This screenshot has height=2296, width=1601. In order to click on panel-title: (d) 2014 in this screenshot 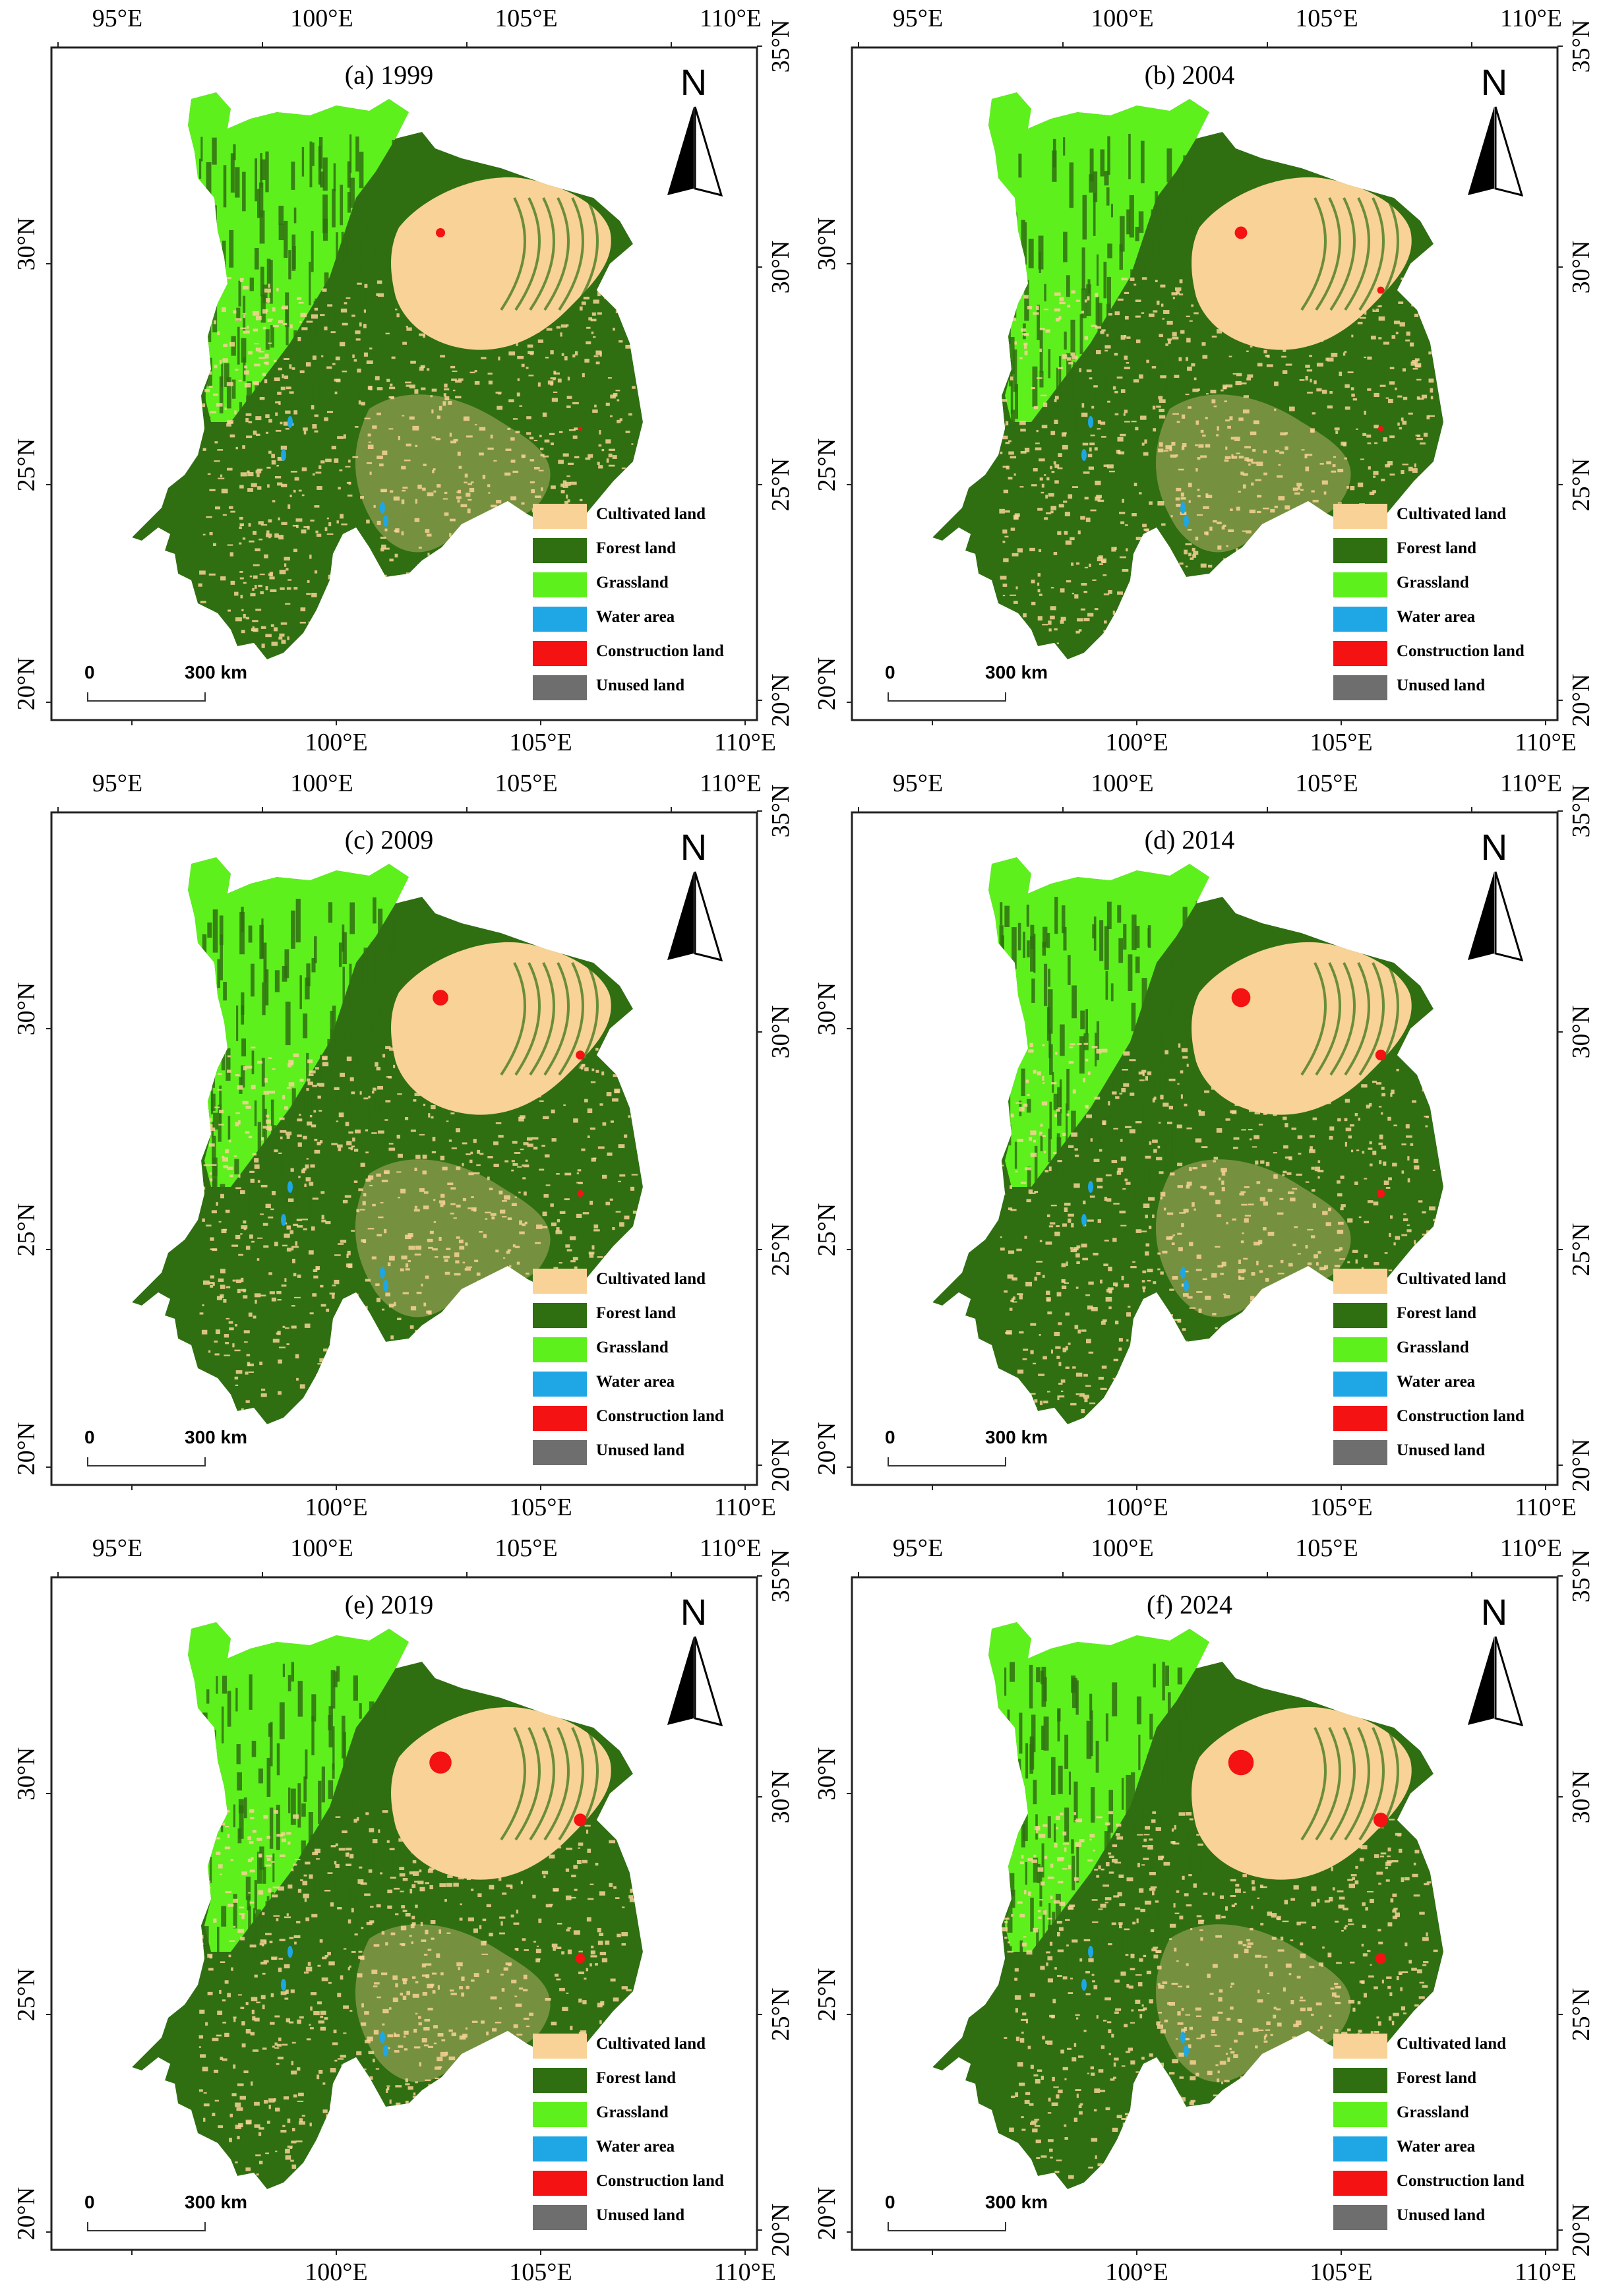, I will do `click(1189, 840)`.